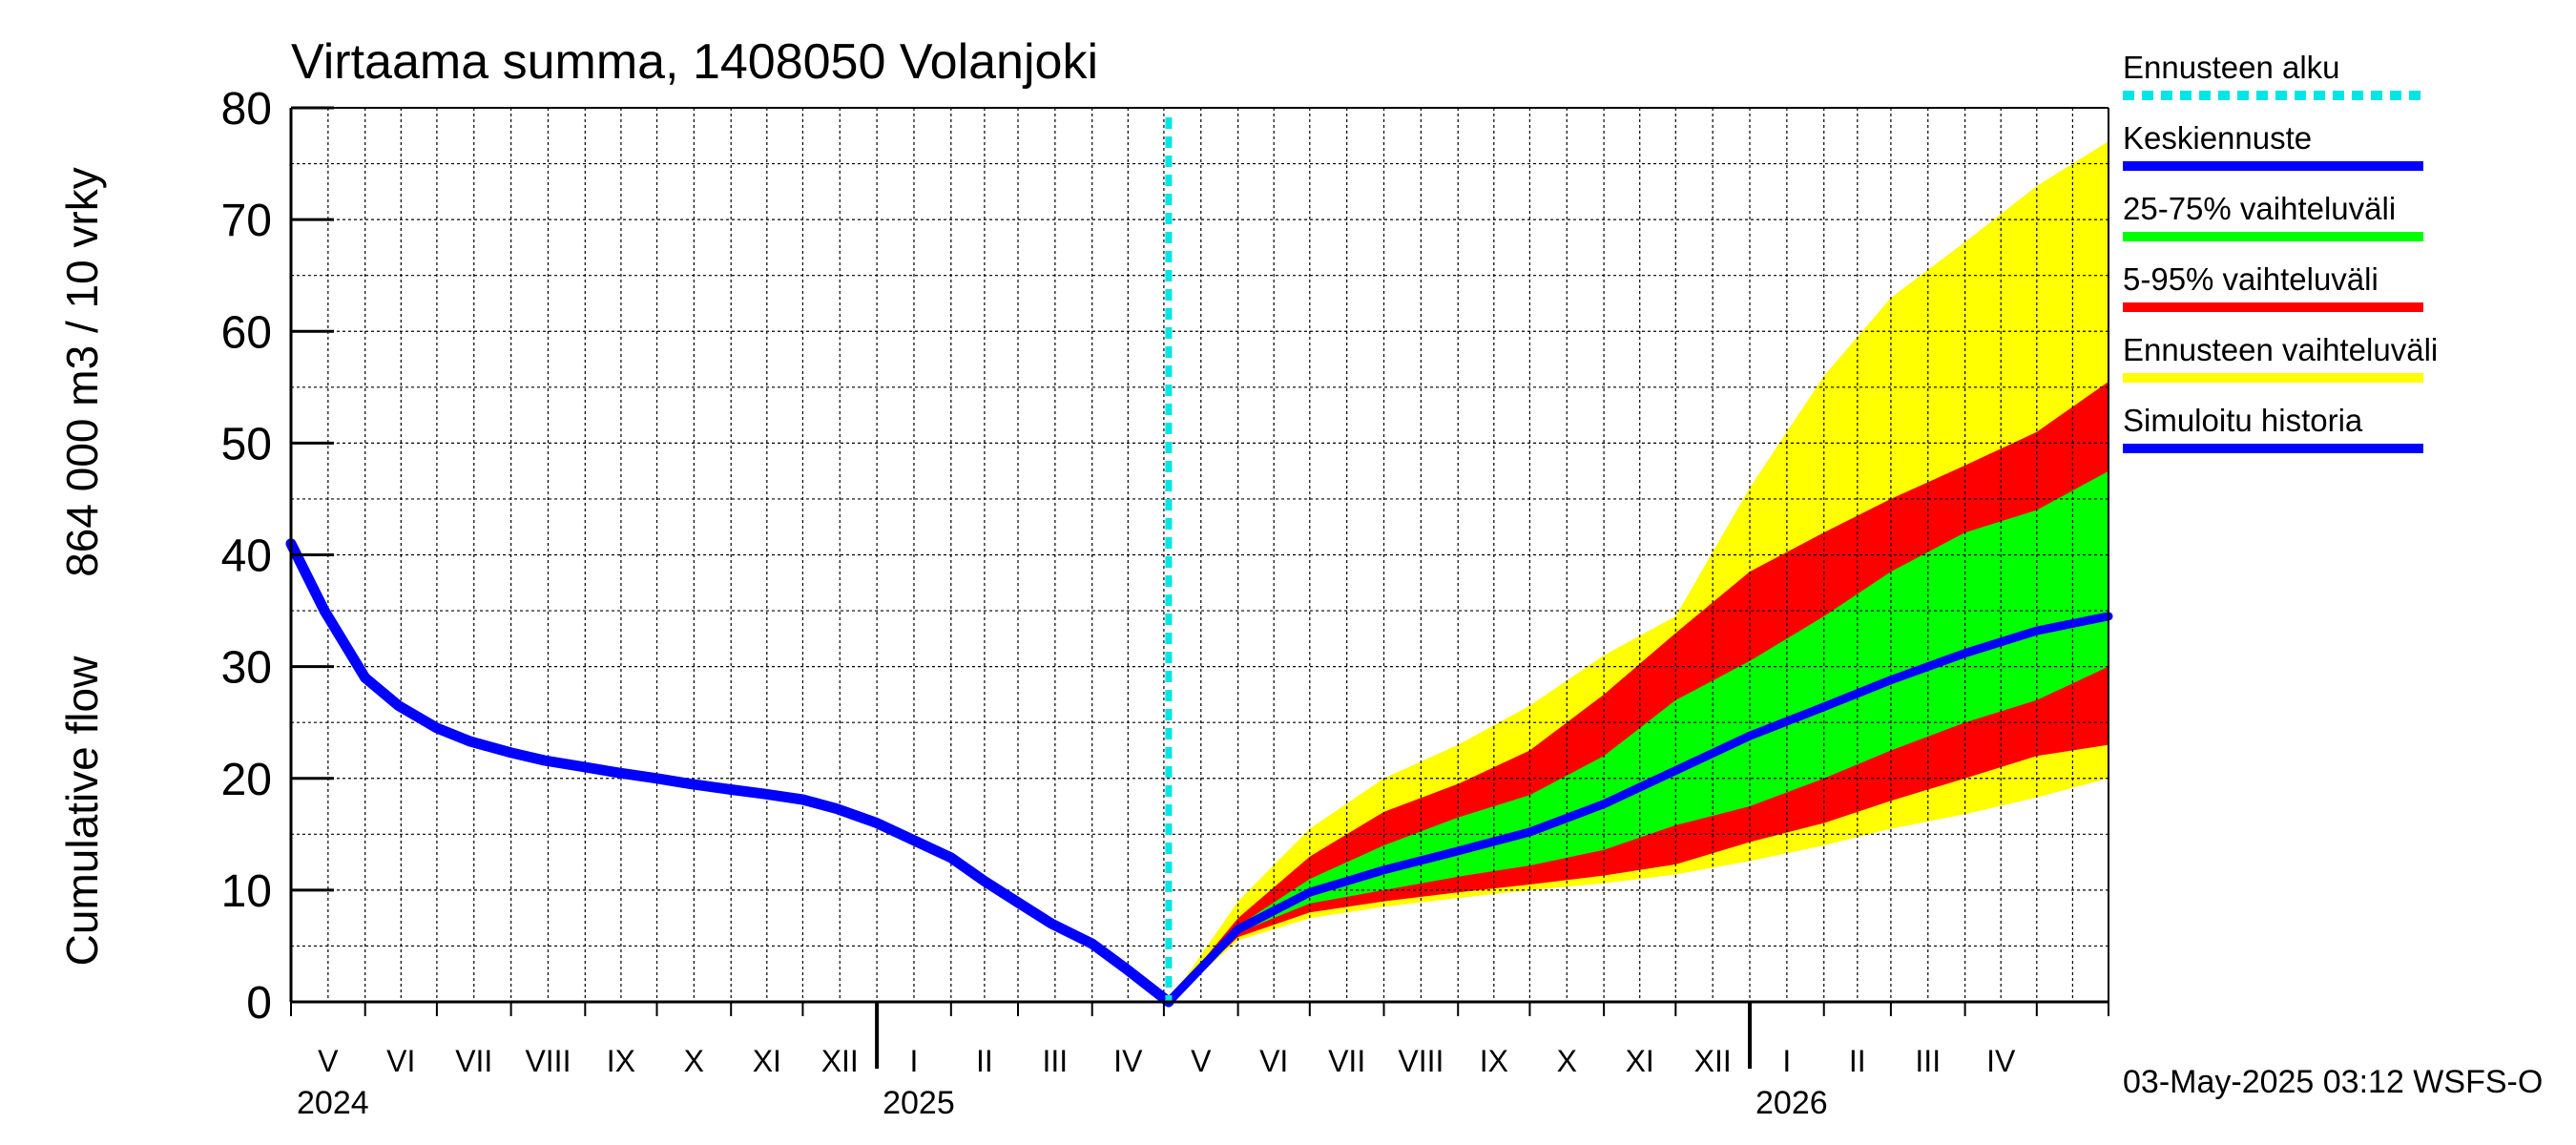 Image resolution: width=2576 pixels, height=1145 pixels. I want to click on x-month-label-6: XI, so click(767, 1061).